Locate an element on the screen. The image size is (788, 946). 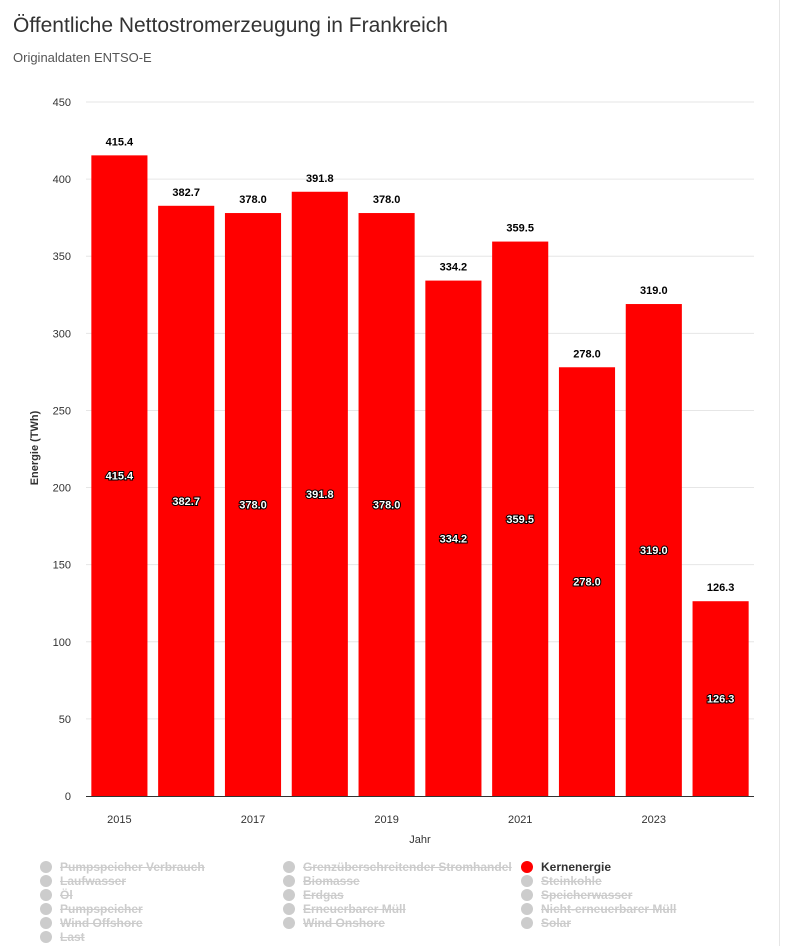
bar-value-label-top: 334.2 is located at coordinates (454, 268).